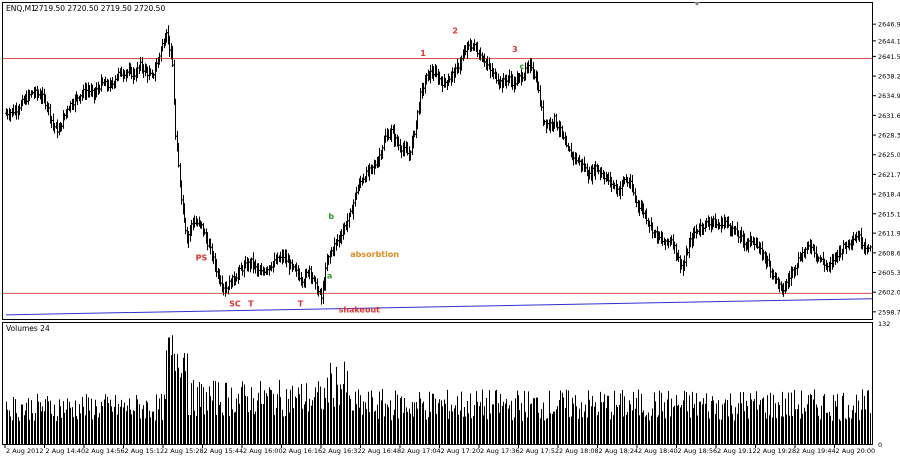 The image size is (900, 462). What do you see at coordinates (28, 328) in the screenshot?
I see `volume-title: Volumes 24` at bounding box center [28, 328].